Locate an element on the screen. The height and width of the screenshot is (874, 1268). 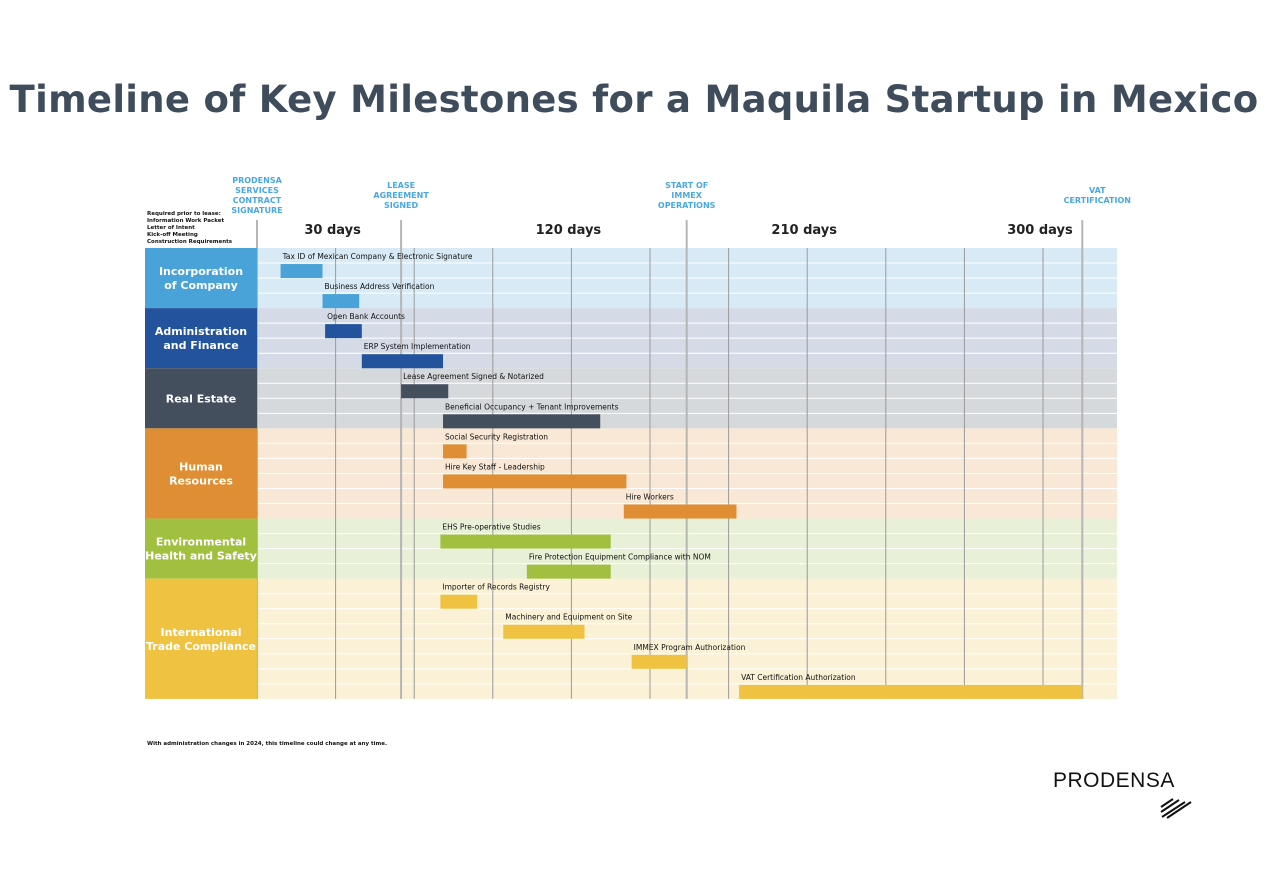
task-label: Business Address Verification is located at coordinates (380, 286).